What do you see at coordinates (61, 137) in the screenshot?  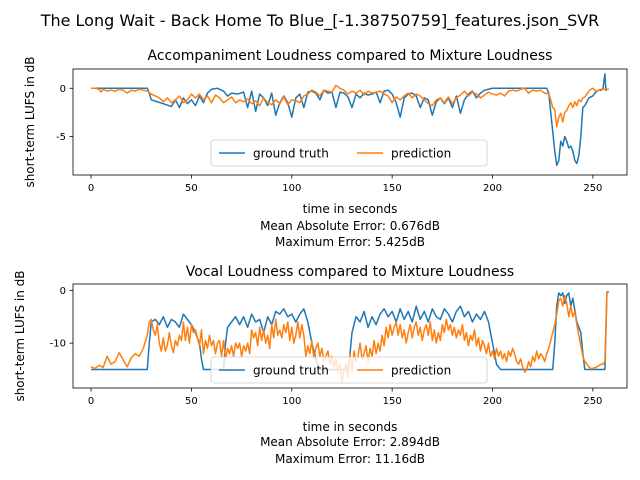 I see `y-tick-label: -5` at bounding box center [61, 137].